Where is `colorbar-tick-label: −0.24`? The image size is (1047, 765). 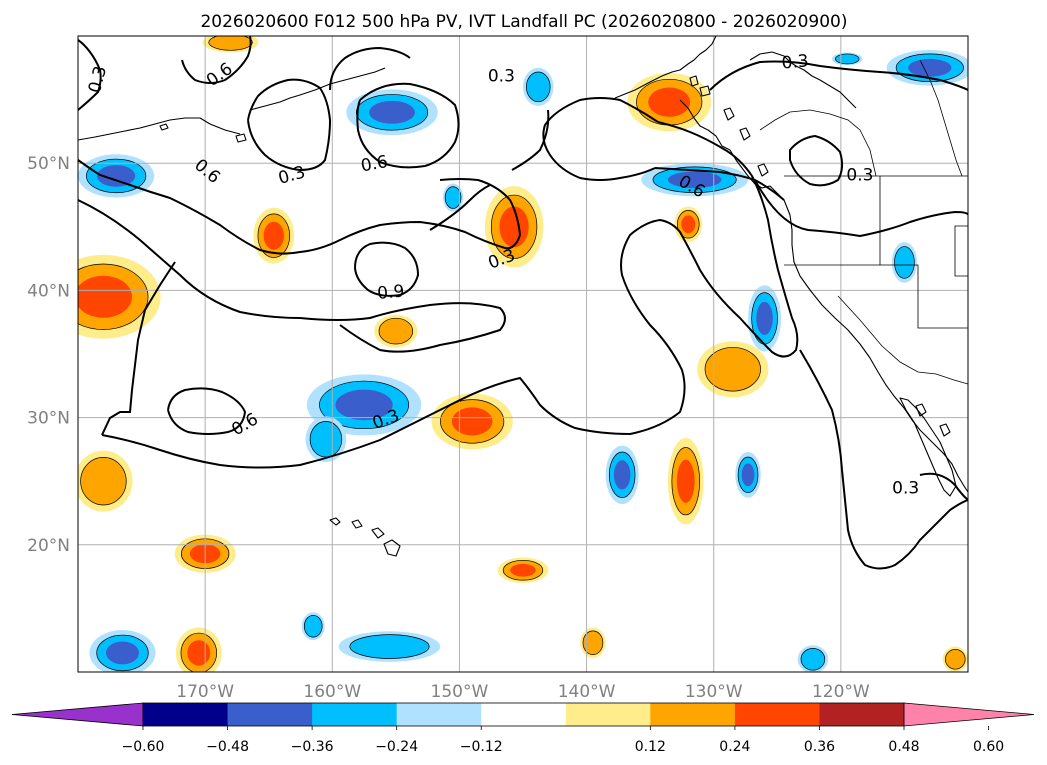 colorbar-tick-label: −0.24 is located at coordinates (396, 747).